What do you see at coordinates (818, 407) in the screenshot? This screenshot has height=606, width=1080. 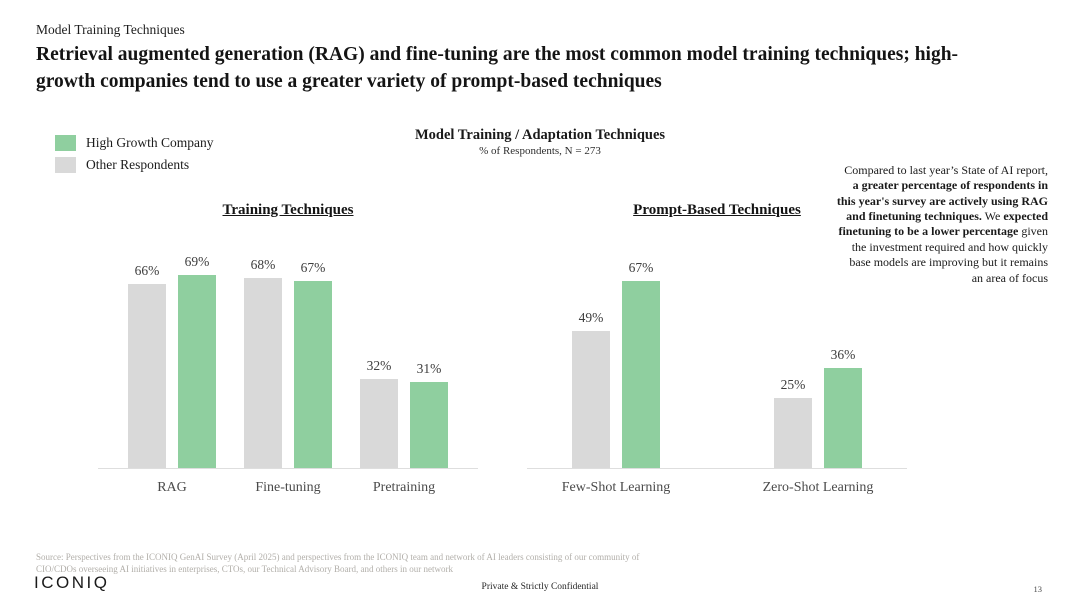 I see `bar-group: 25% 36%` at bounding box center [818, 407].